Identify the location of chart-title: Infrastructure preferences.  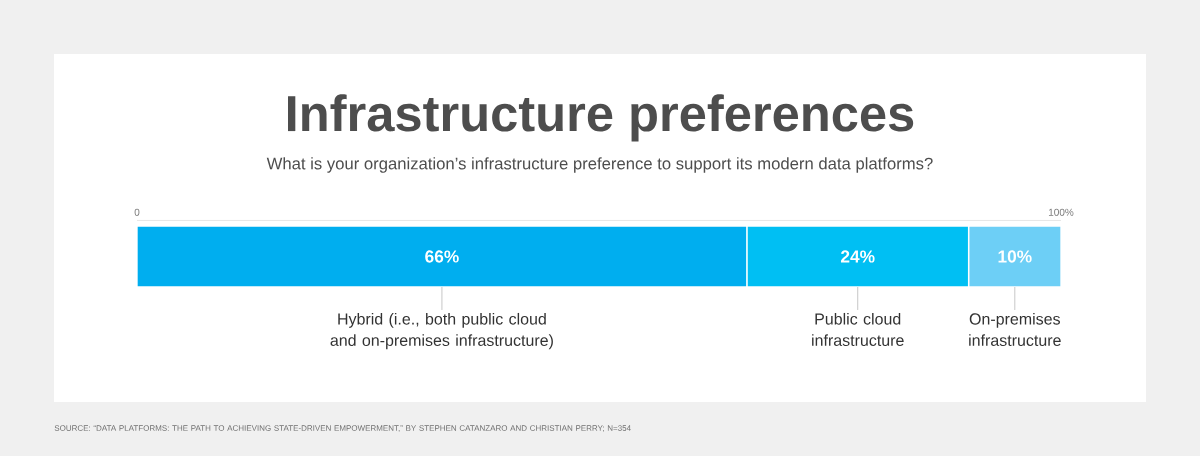
(601, 118).